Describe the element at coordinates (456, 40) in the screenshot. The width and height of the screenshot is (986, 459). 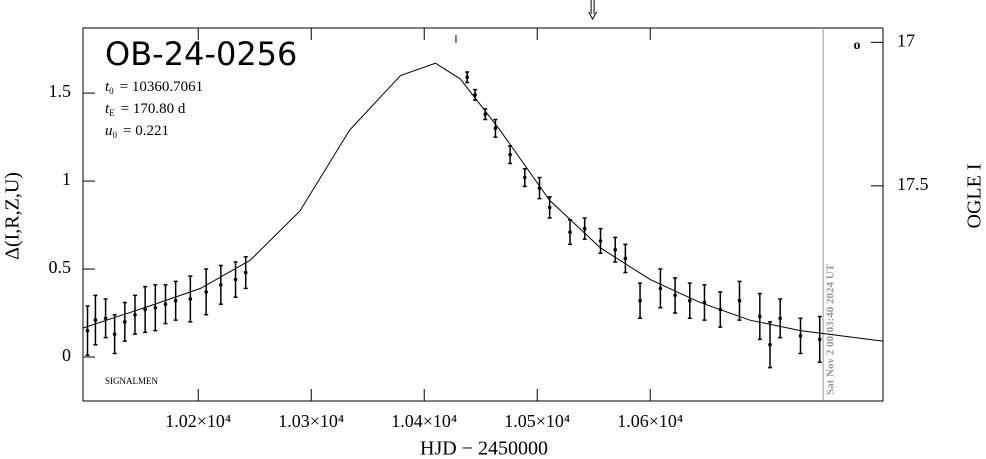
I see `top-mark: I` at that location.